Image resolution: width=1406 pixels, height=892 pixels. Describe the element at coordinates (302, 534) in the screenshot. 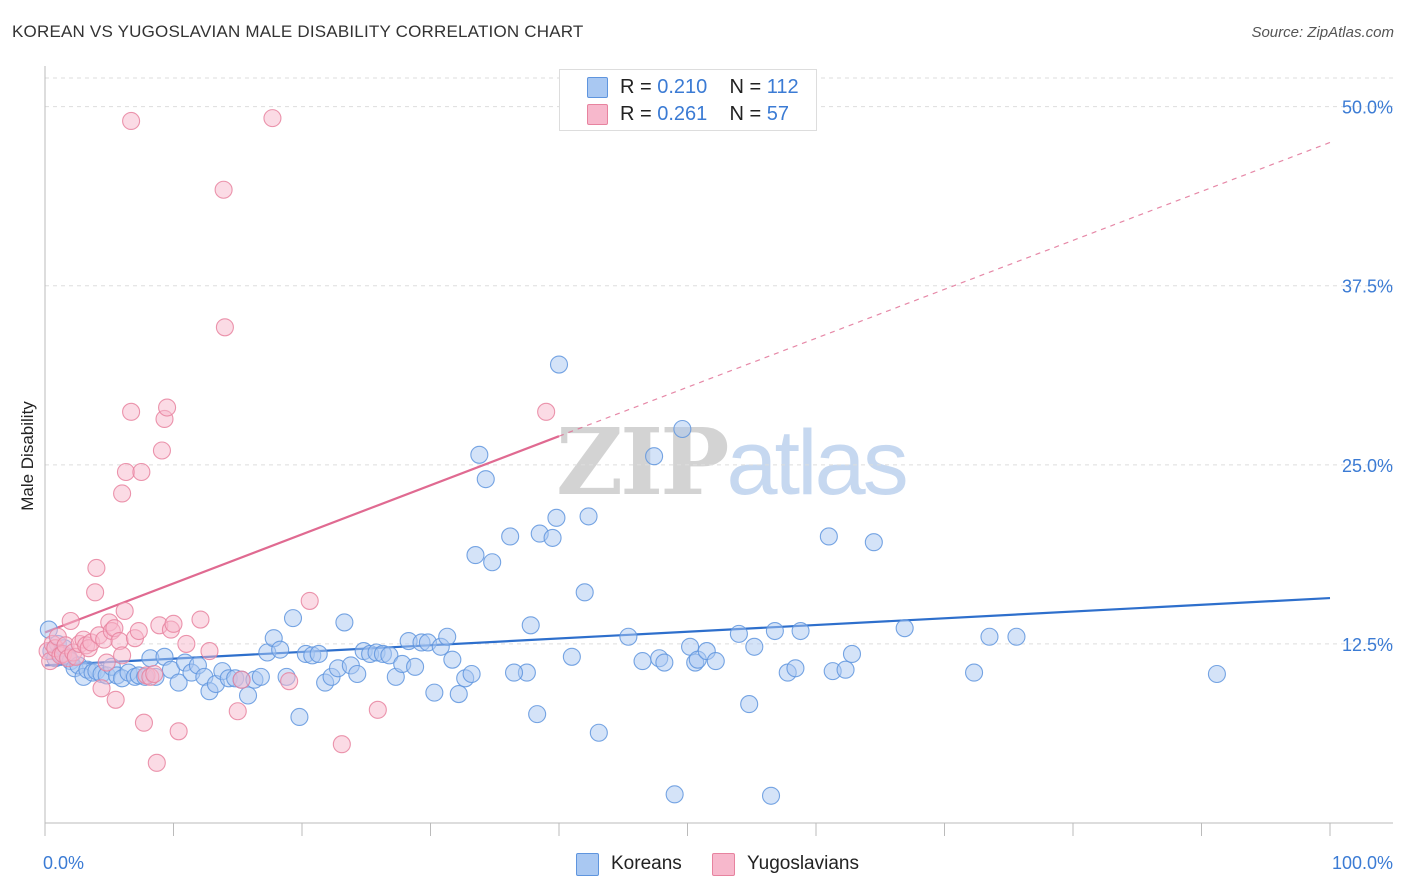

I see `yugoslavian-trend-line` at that location.